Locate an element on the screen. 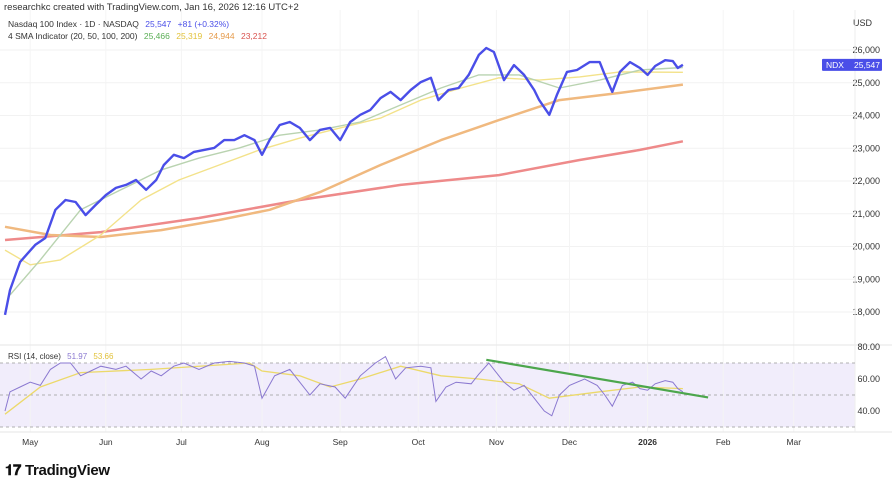  time-tick-label: Aug is located at coordinates (261, 442).